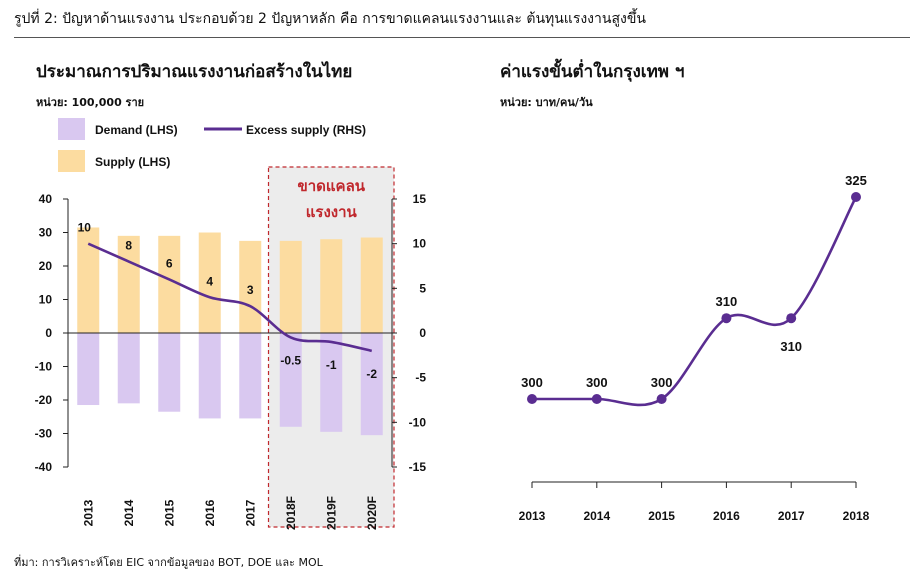  What do you see at coordinates (306, 130) in the screenshot?
I see `legend-label-excess-supply: Excess supply (RHS)` at bounding box center [306, 130].